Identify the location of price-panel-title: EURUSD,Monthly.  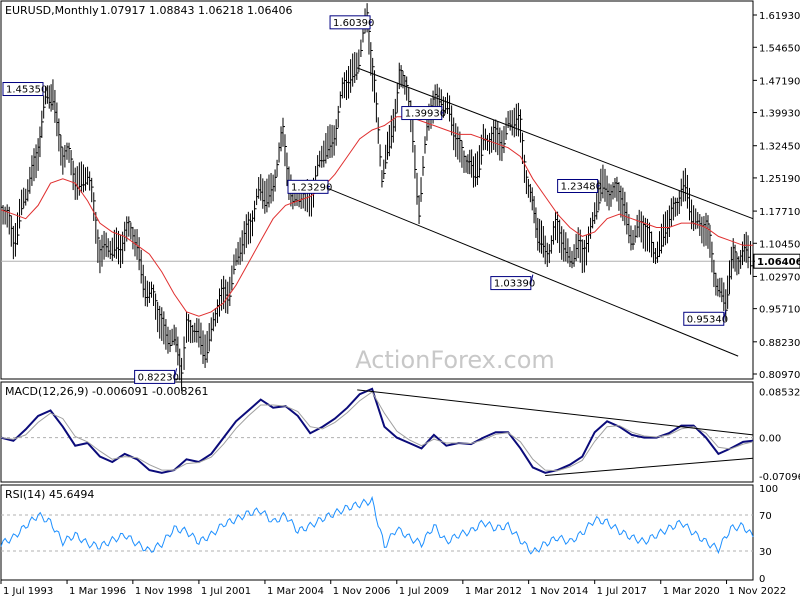
(52, 10).